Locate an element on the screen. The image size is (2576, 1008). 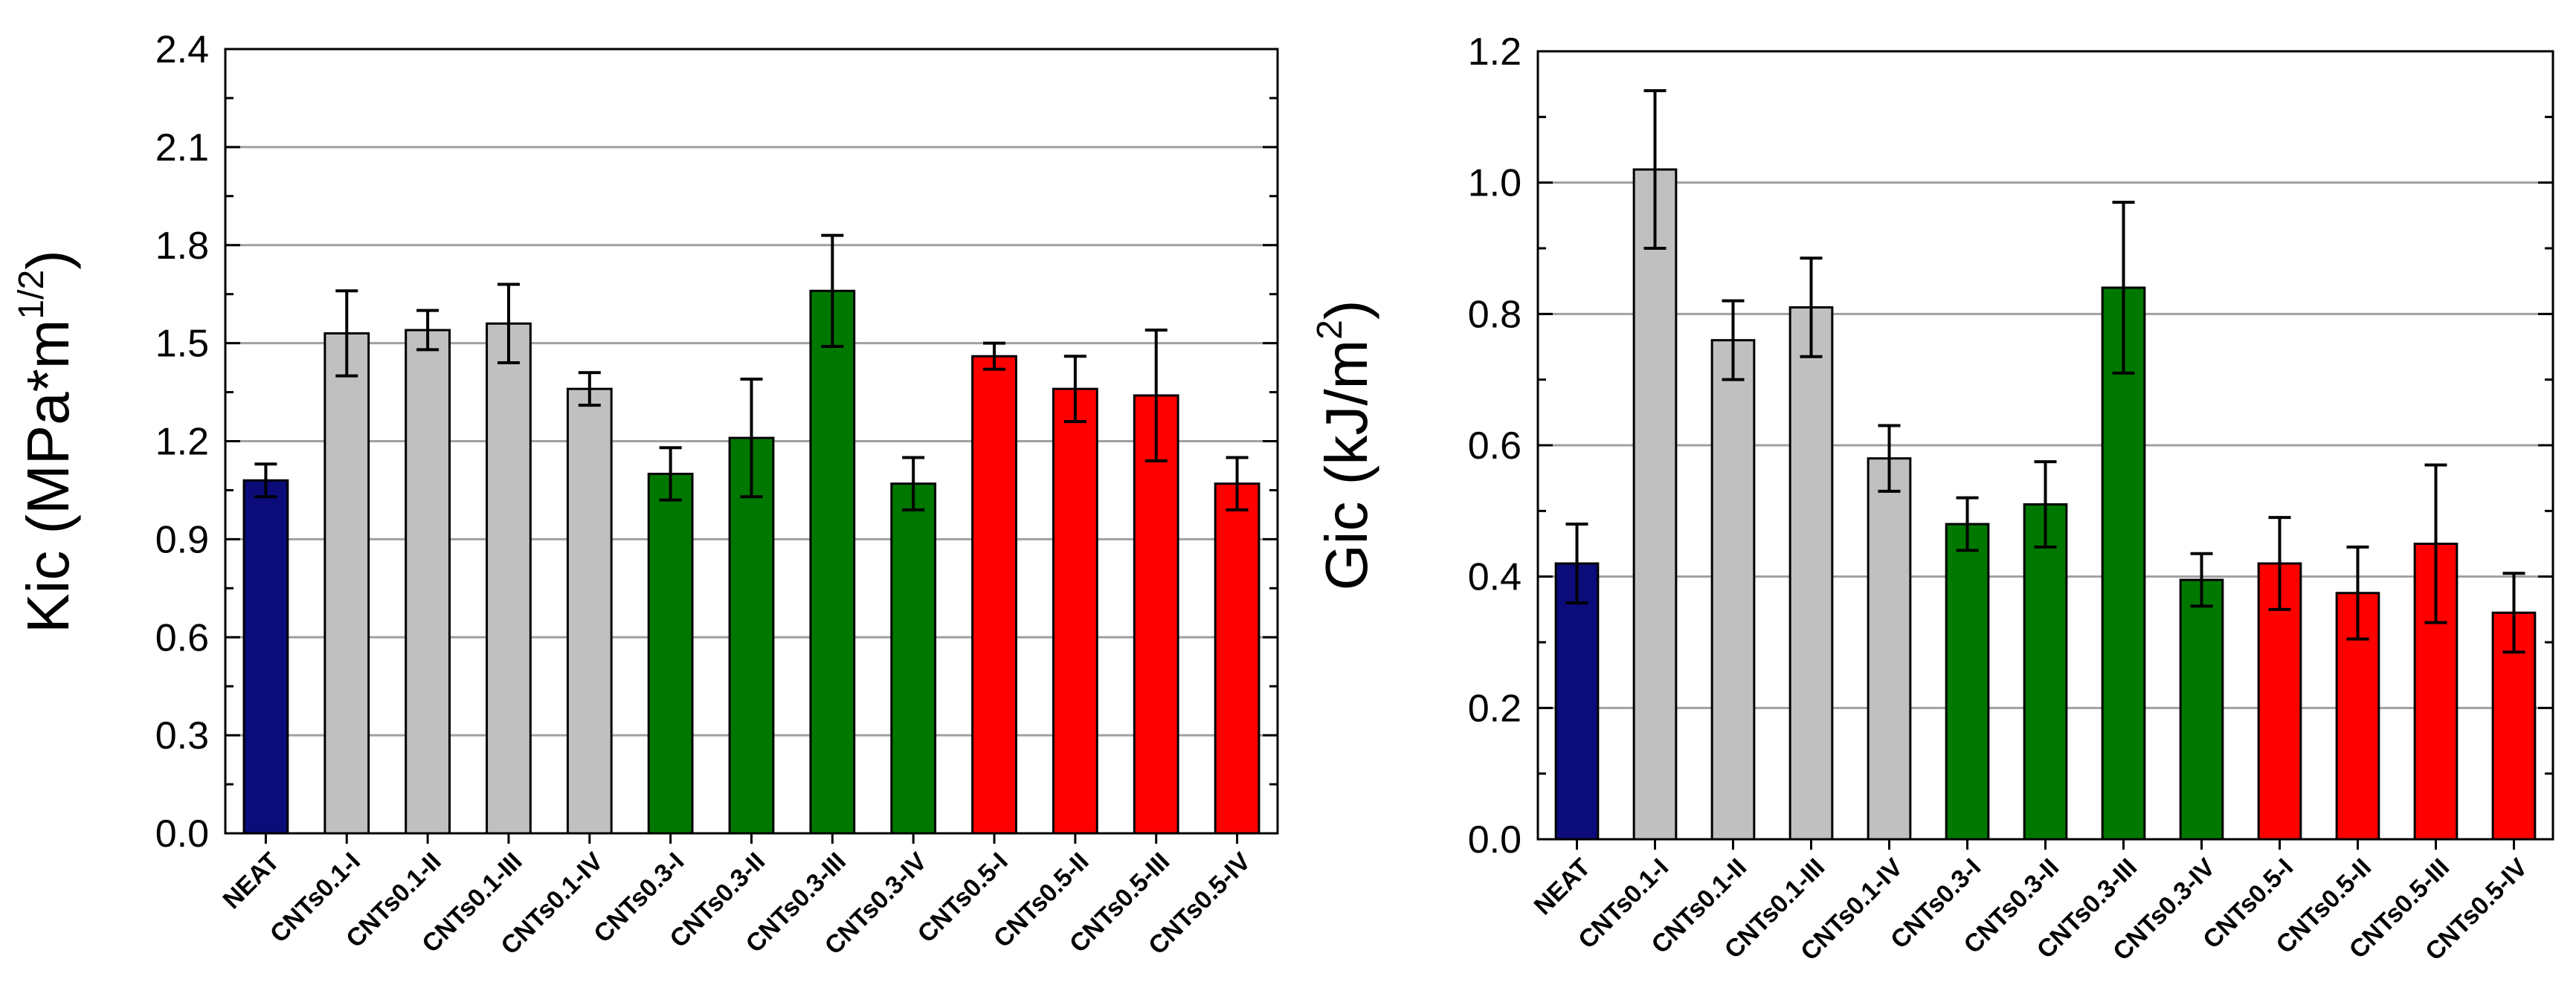
y-axis-title-main: Kic (MPa*m is located at coordinates (48, 477).